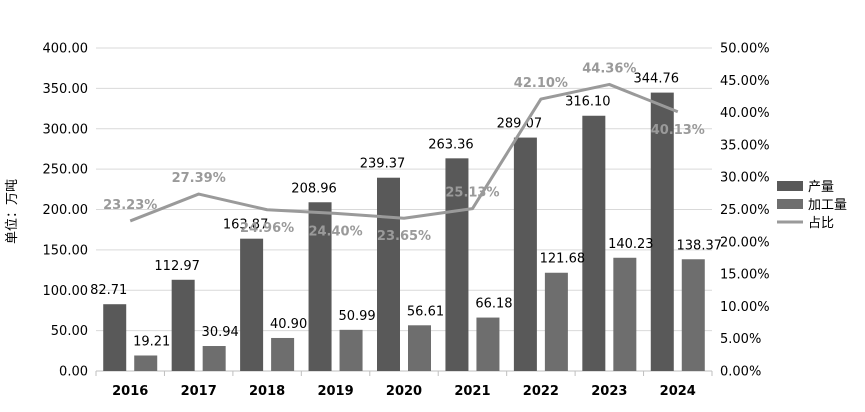 The height and width of the screenshot is (412, 865). Describe the element at coordinates (745, 49) in the screenshot. I see `y2-tick-label: 50.00%` at that location.